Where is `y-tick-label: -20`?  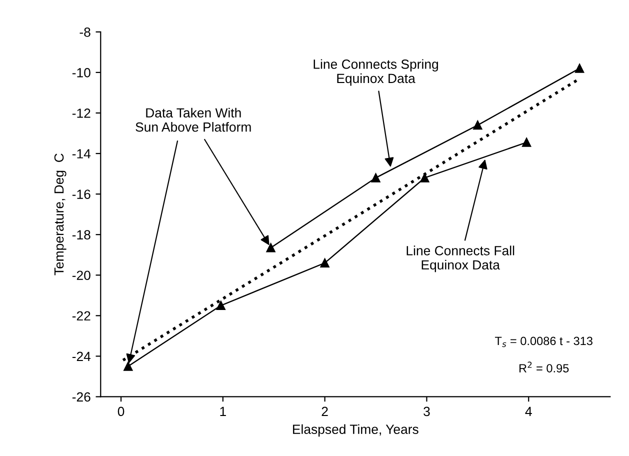 y-tick-label: -20 is located at coordinates (81, 275).